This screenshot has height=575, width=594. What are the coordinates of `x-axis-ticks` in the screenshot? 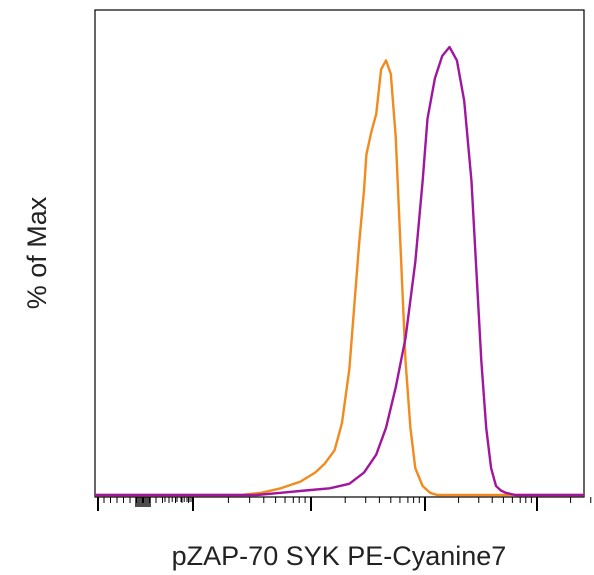 It's located at (344, 504).